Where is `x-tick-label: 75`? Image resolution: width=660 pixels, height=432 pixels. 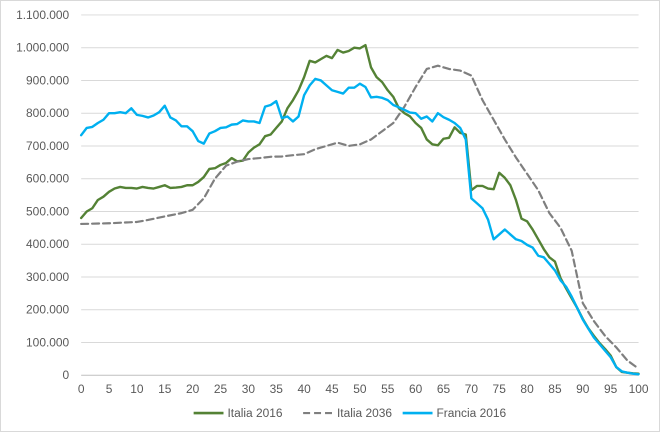 x-tick-label: 75 is located at coordinates (500, 389).